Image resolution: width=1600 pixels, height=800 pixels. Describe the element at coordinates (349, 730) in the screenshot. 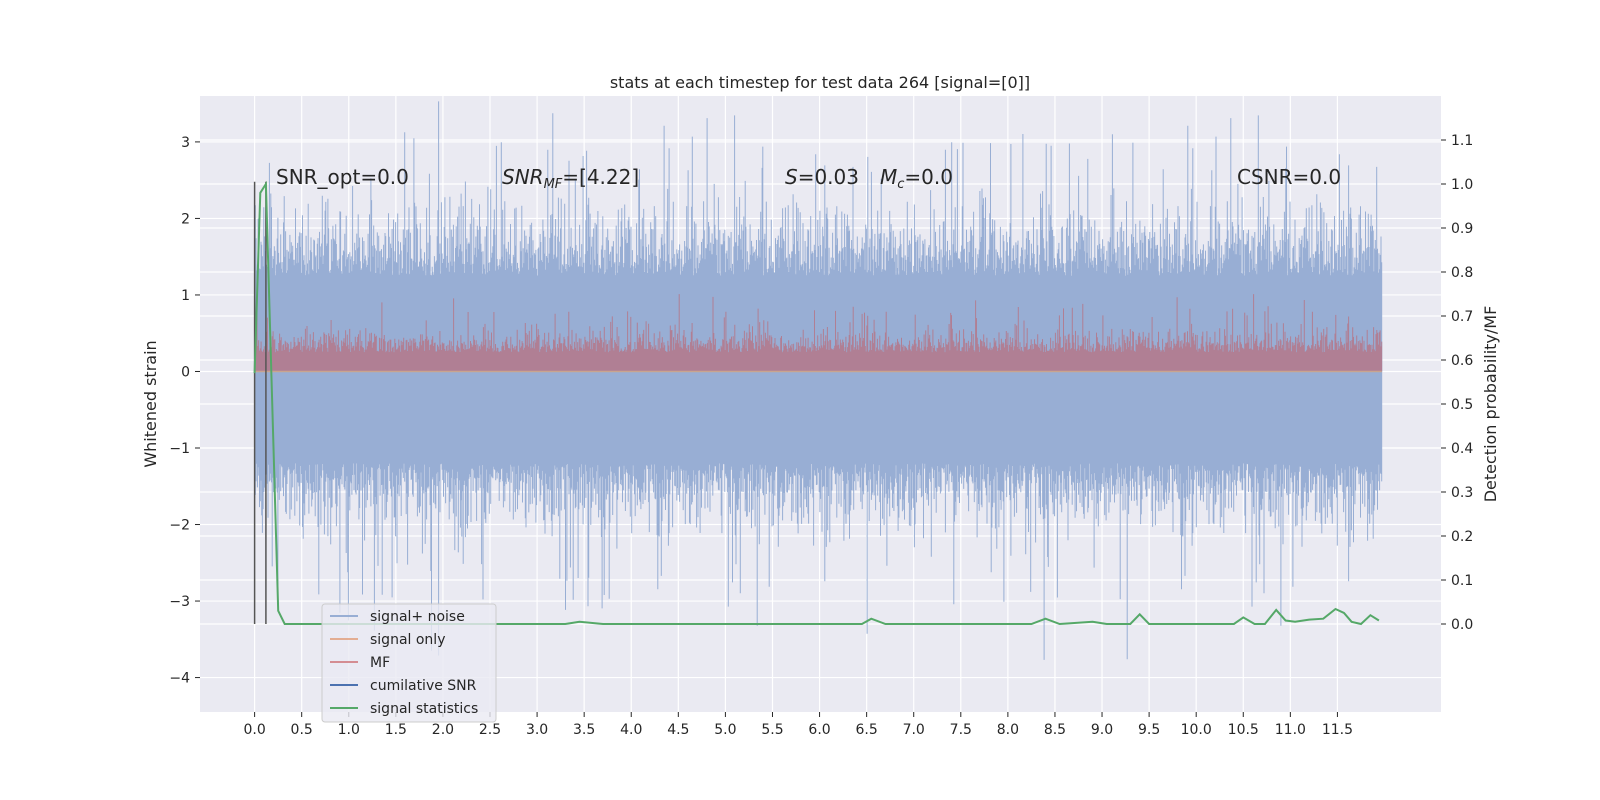

I see `x-tick-label: 1.0` at that location.